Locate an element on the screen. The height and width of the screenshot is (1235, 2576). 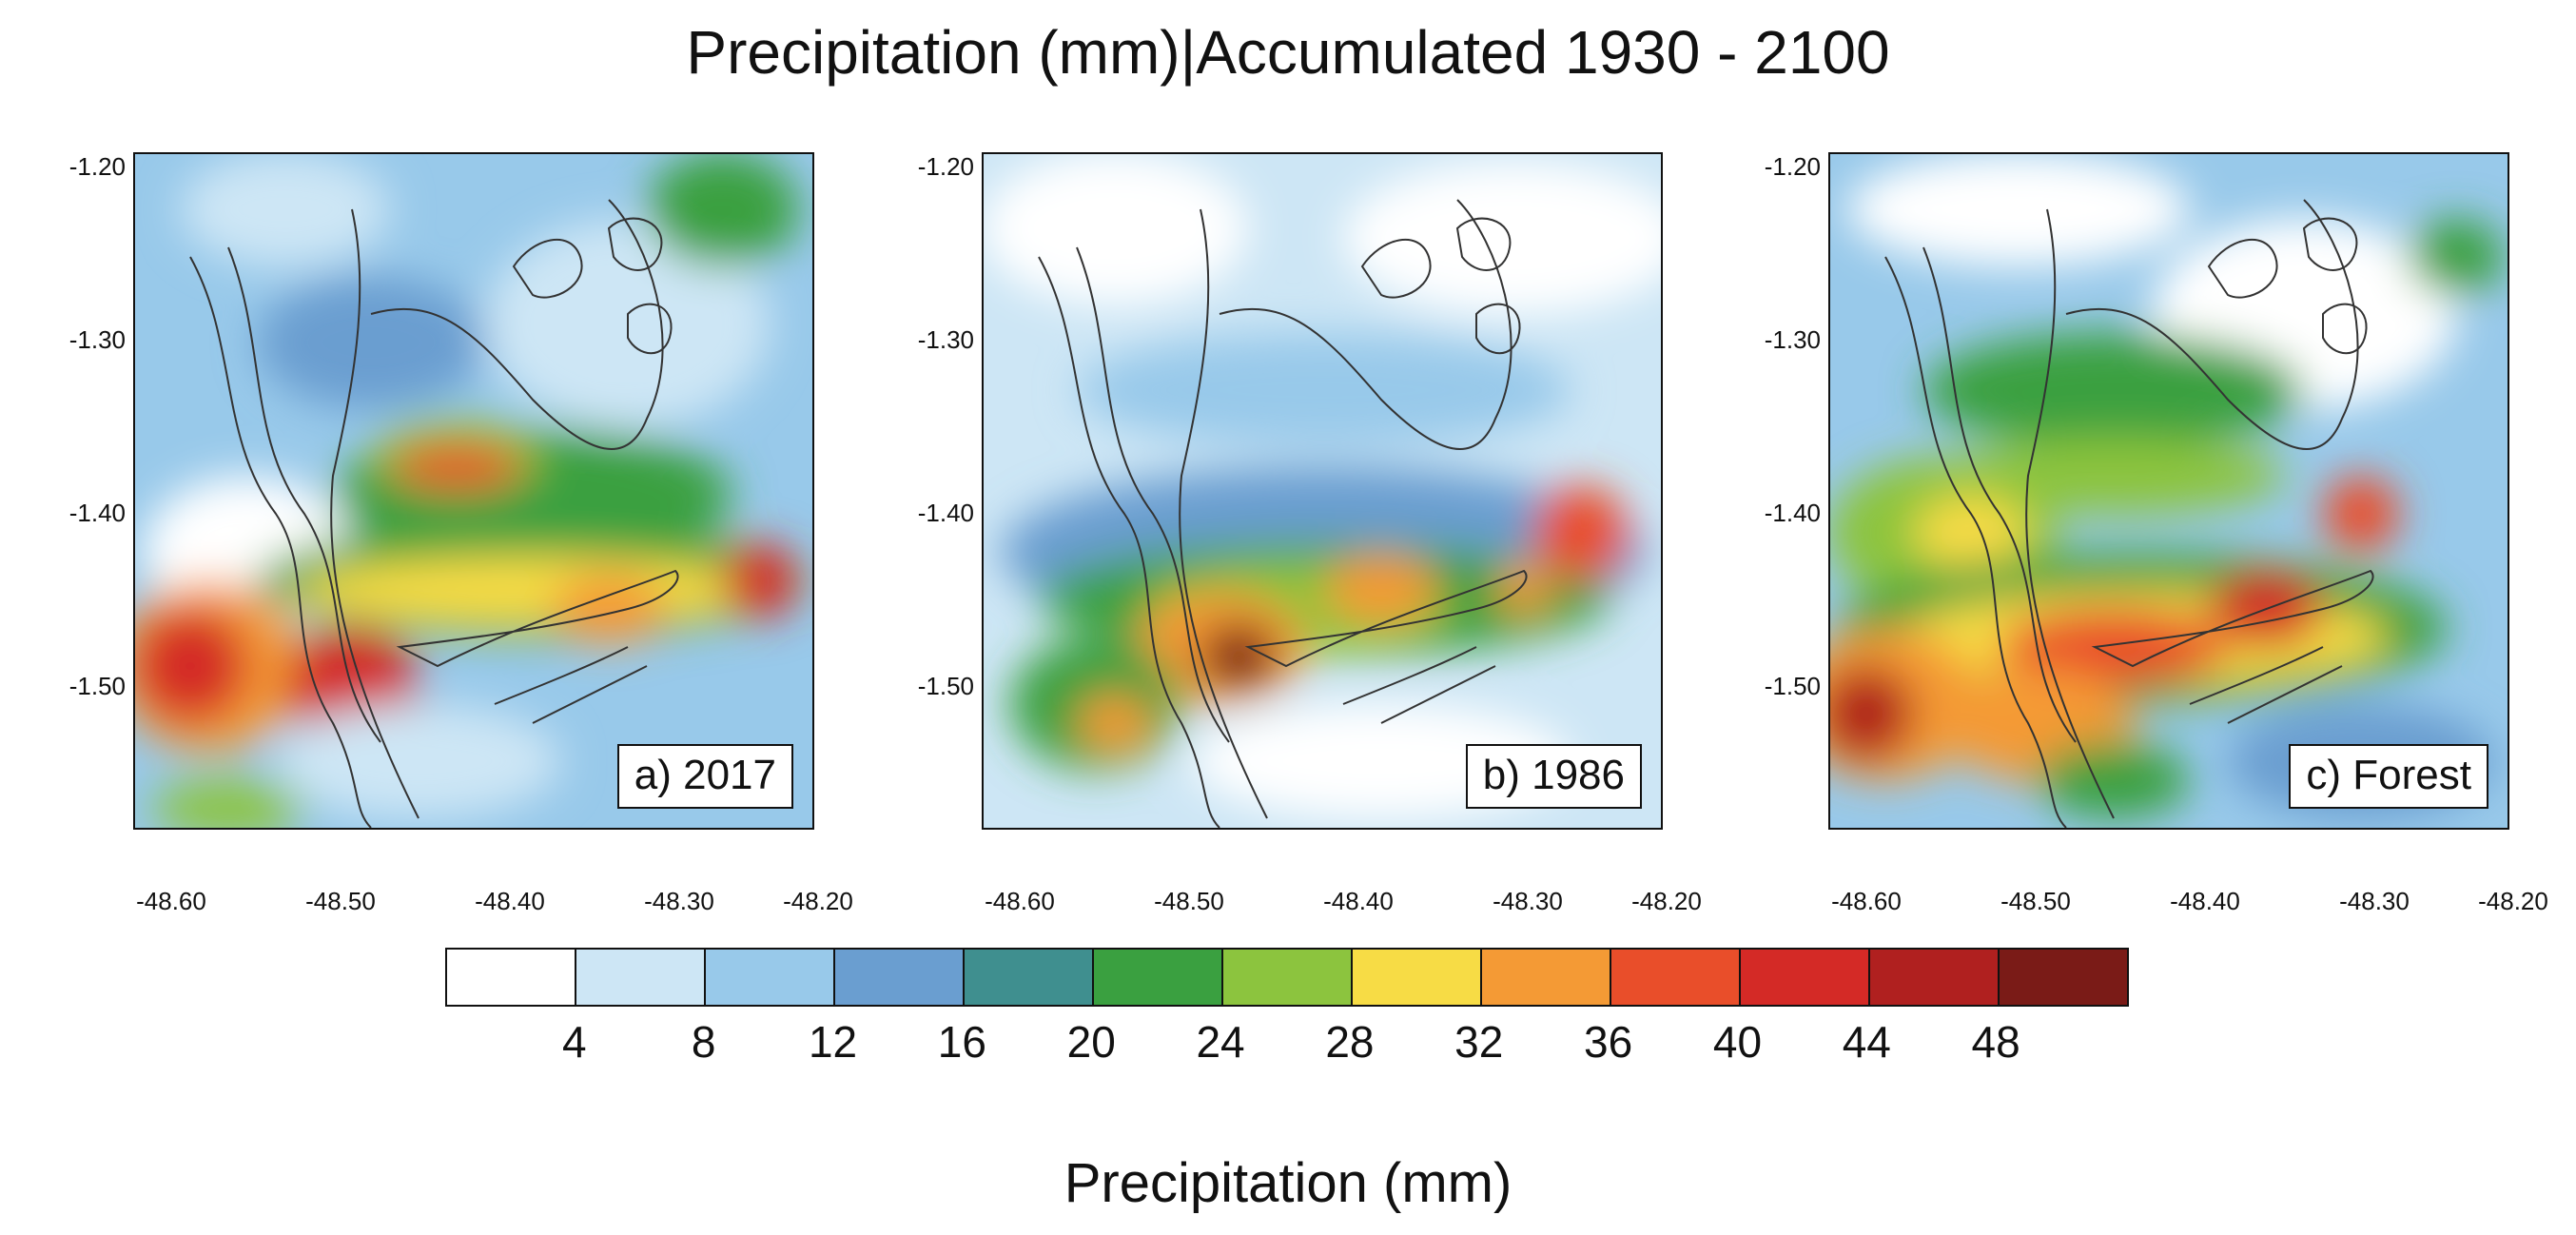
colorbar is located at coordinates (1287, 977).